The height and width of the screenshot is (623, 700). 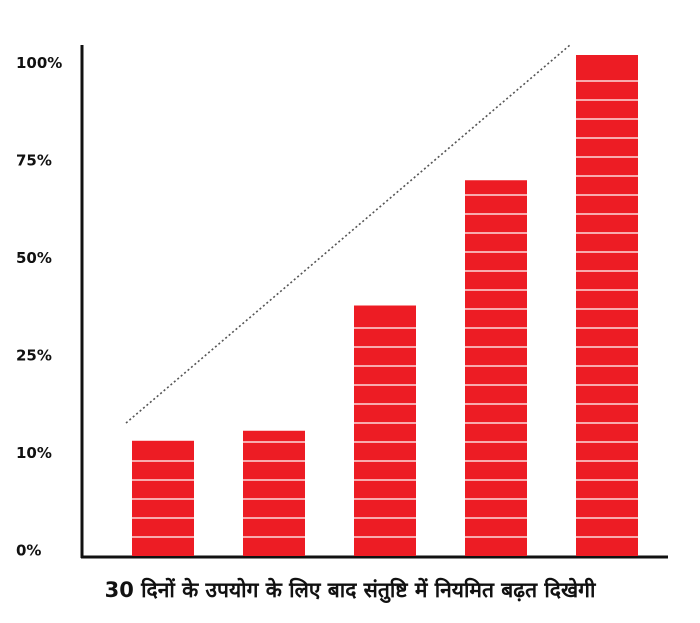 What do you see at coordinates (39, 307) in the screenshot?
I see `y-tick-labels: 0% 10% 25% 50% 75% 100%` at bounding box center [39, 307].